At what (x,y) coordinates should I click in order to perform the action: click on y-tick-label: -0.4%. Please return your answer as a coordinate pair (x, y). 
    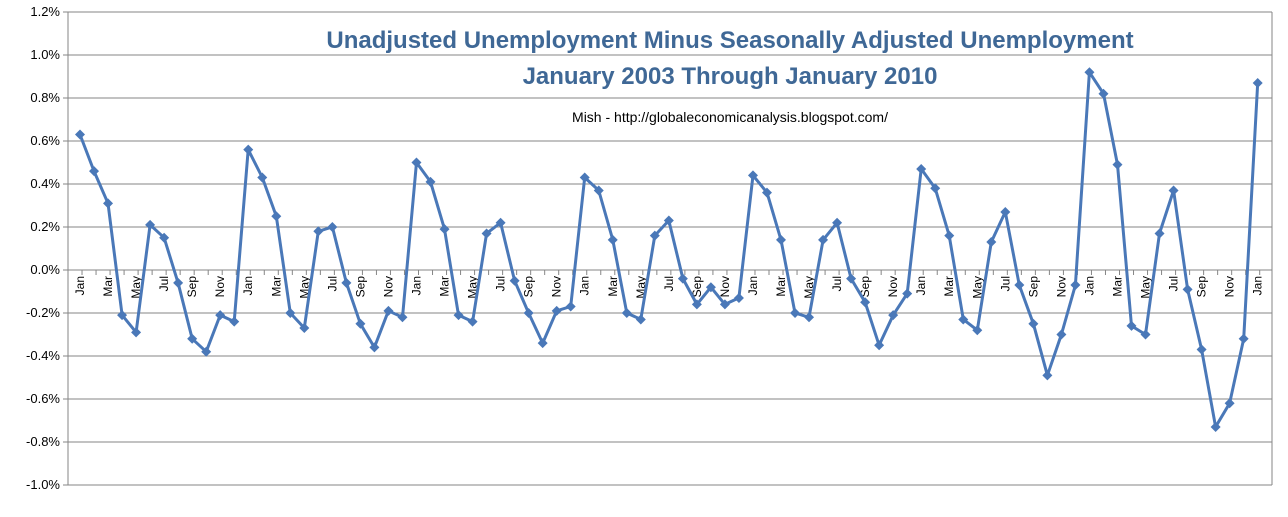
    Looking at the image, I should click on (43, 355).